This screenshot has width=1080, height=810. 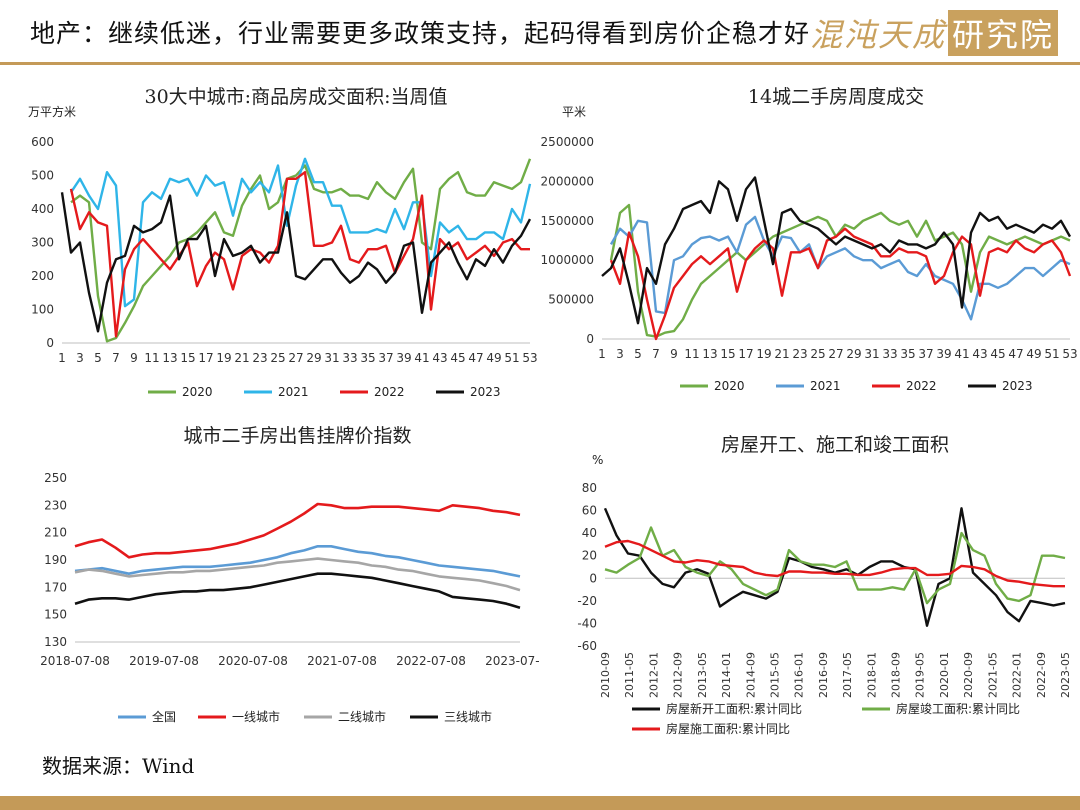 I want to click on y-tick-label: 500, so click(x=42, y=176).